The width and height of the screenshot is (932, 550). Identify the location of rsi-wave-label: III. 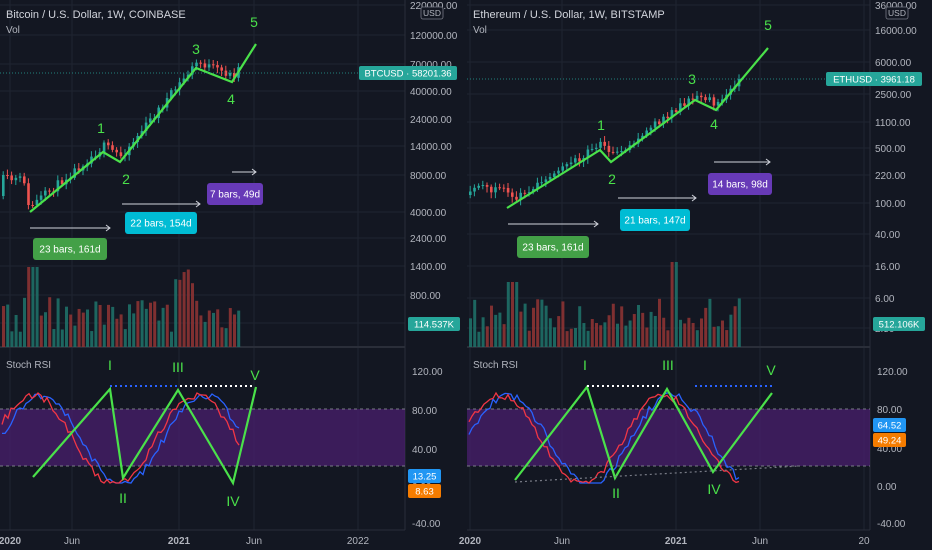
(178, 367).